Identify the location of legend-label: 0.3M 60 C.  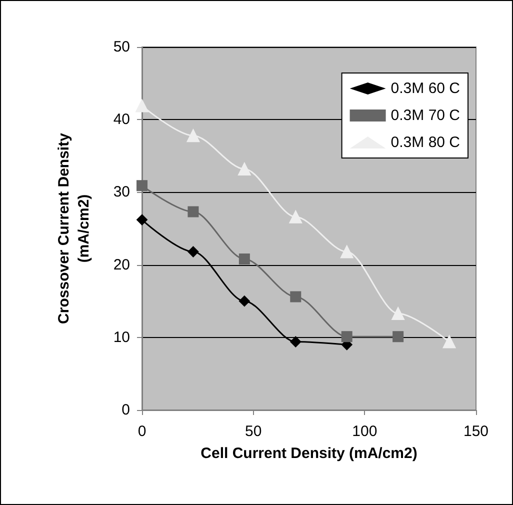
(425, 88).